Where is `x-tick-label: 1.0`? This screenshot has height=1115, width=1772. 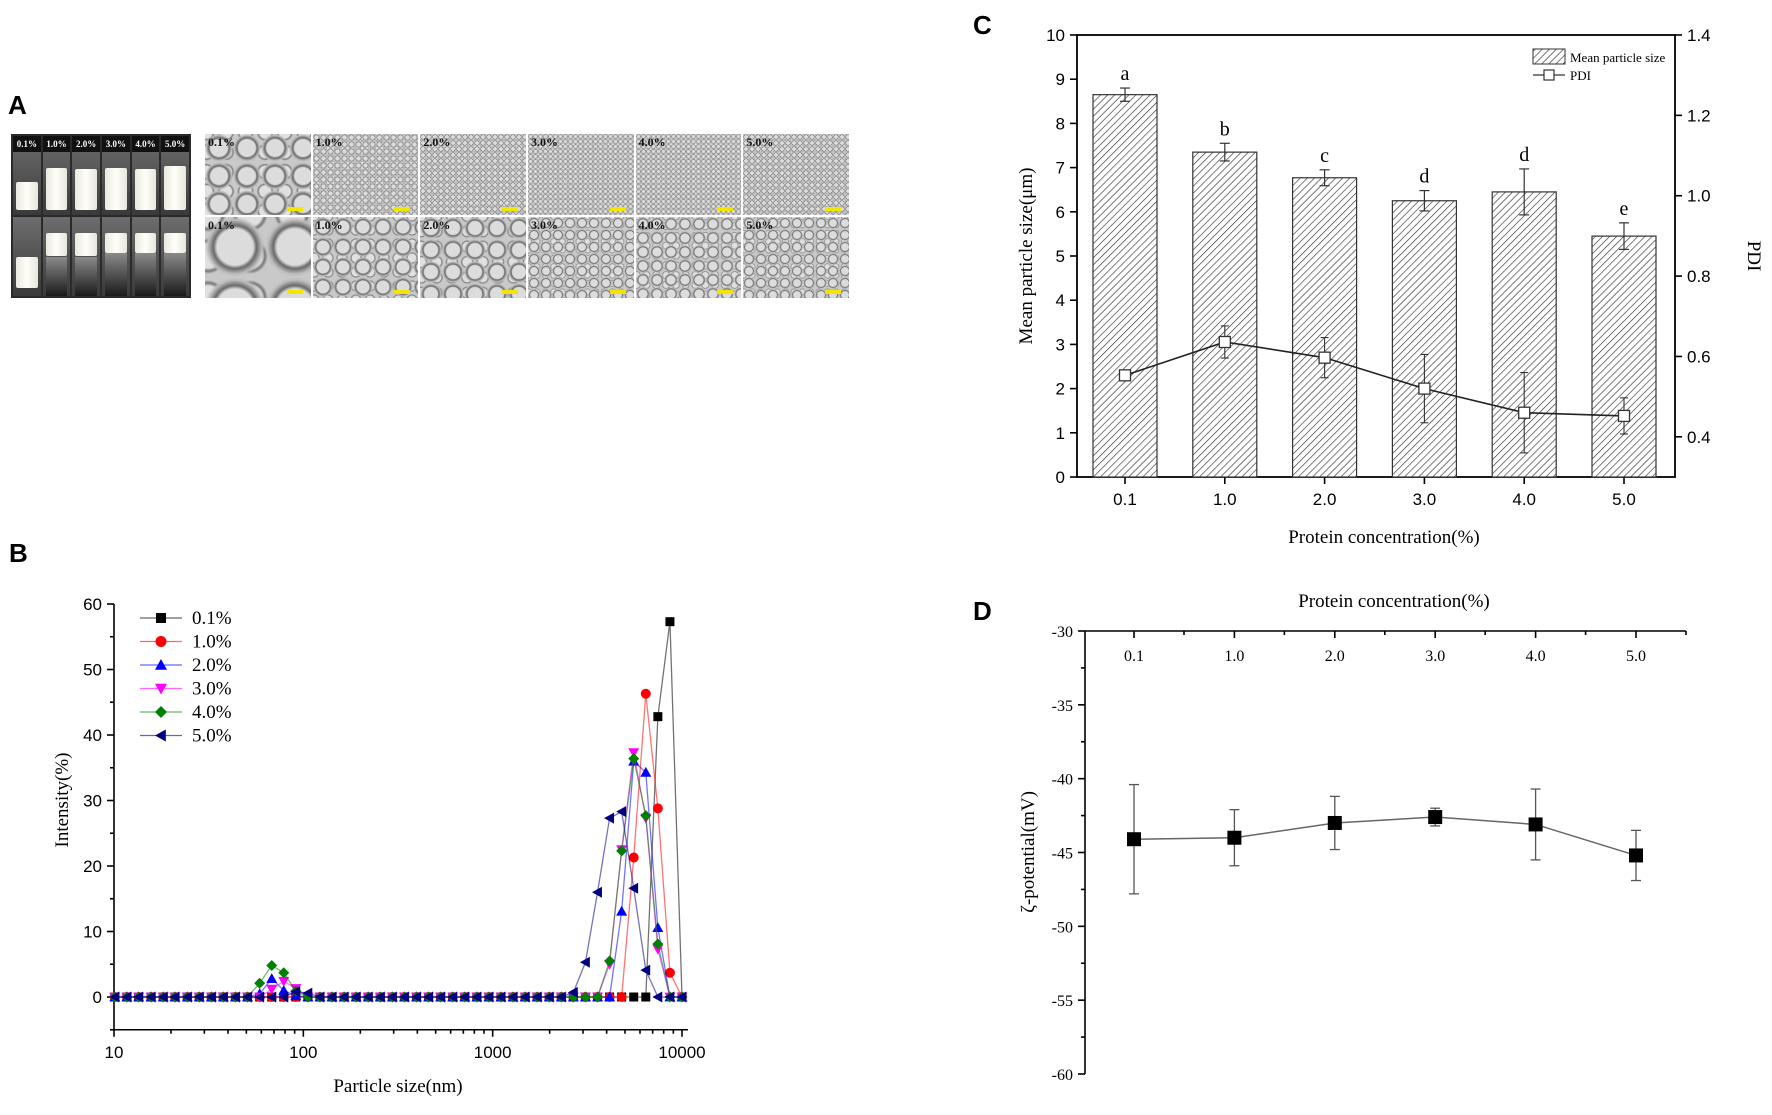 x-tick-label: 1.0 is located at coordinates (1225, 499).